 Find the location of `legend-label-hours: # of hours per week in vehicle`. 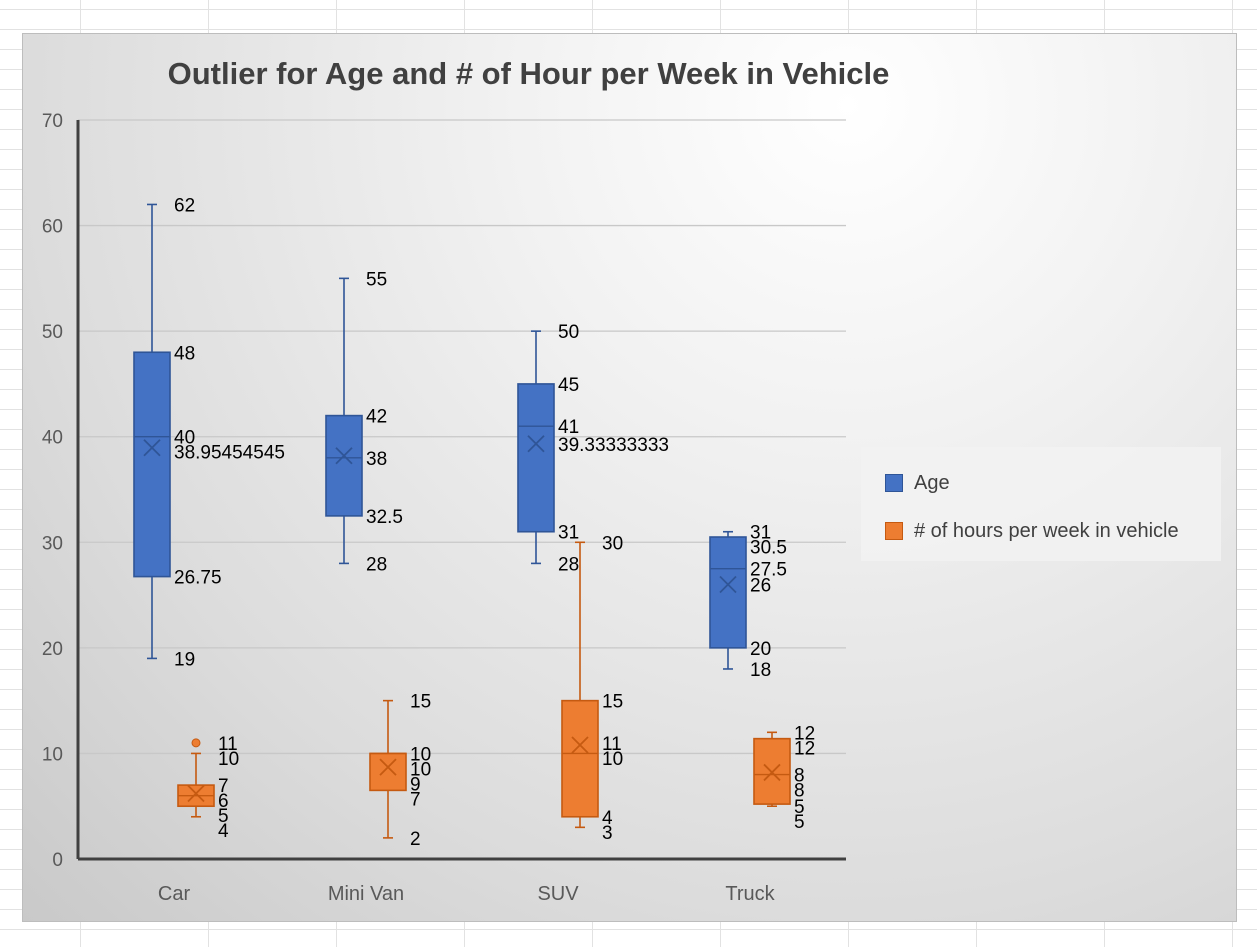

legend-label-hours: # of hours per week in vehicle is located at coordinates (1046, 530).